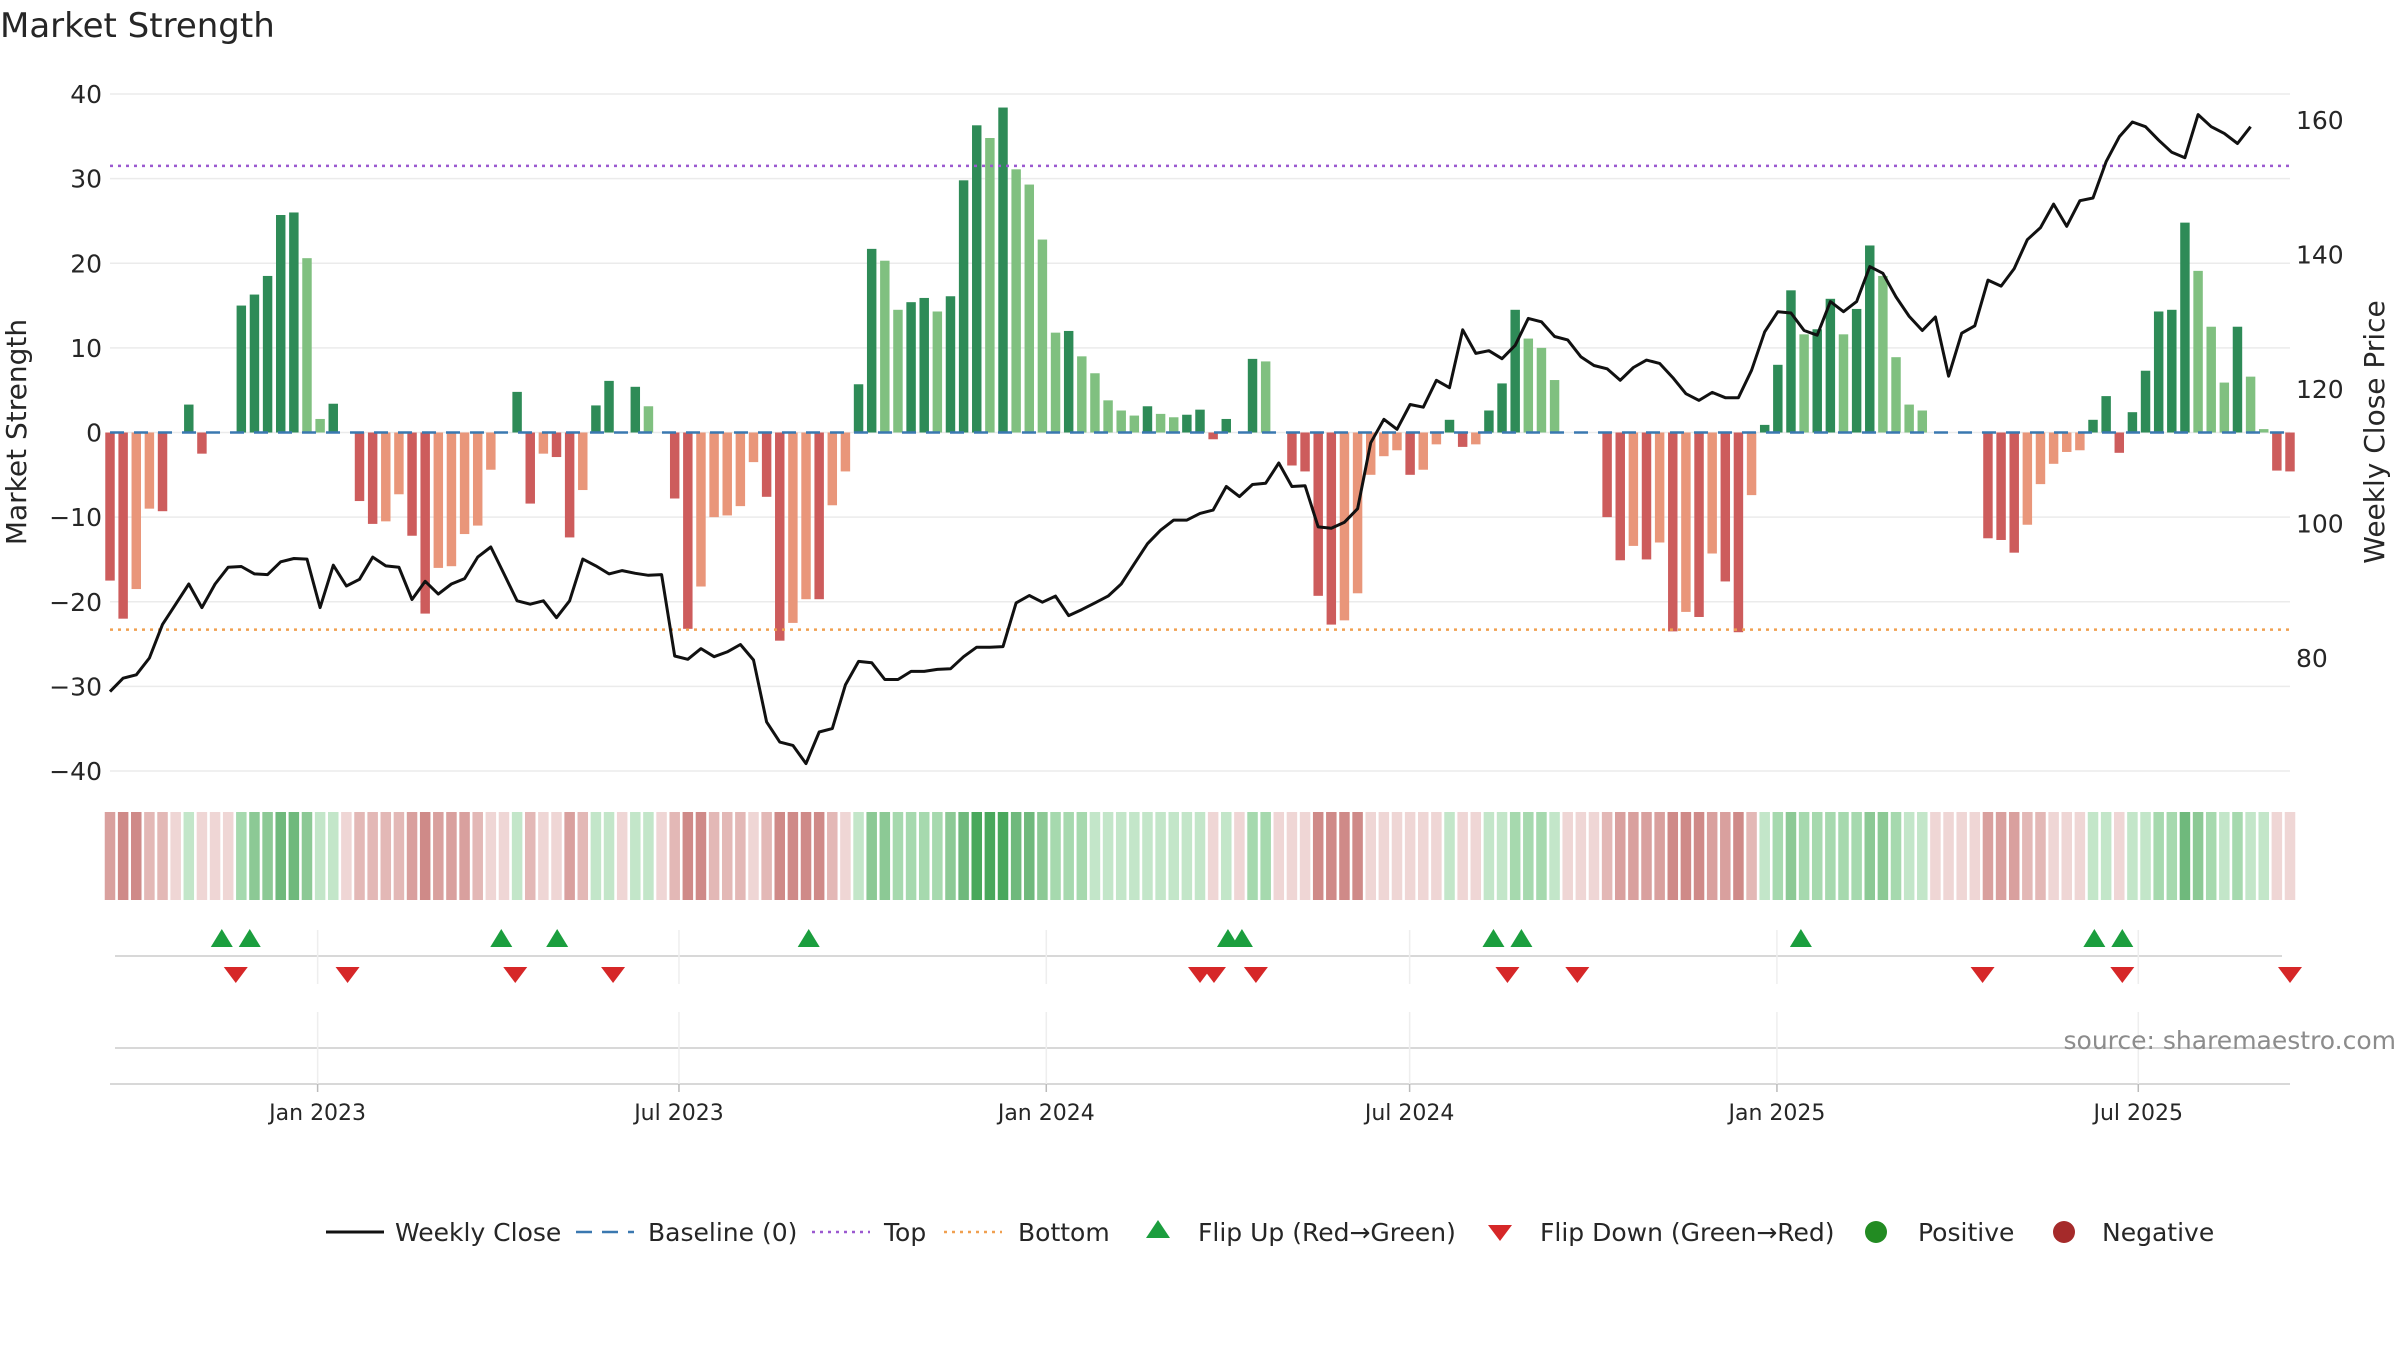 Image resolution: width=2400 pixels, height=1350 pixels. I want to click on x-tick-label: Jan 2024, so click(1045, 1113).